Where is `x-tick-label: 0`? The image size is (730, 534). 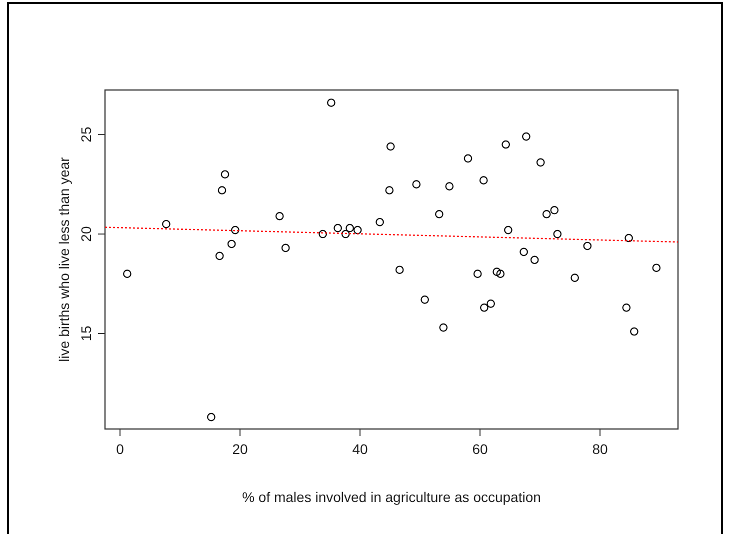 x-tick-label: 0 is located at coordinates (120, 449).